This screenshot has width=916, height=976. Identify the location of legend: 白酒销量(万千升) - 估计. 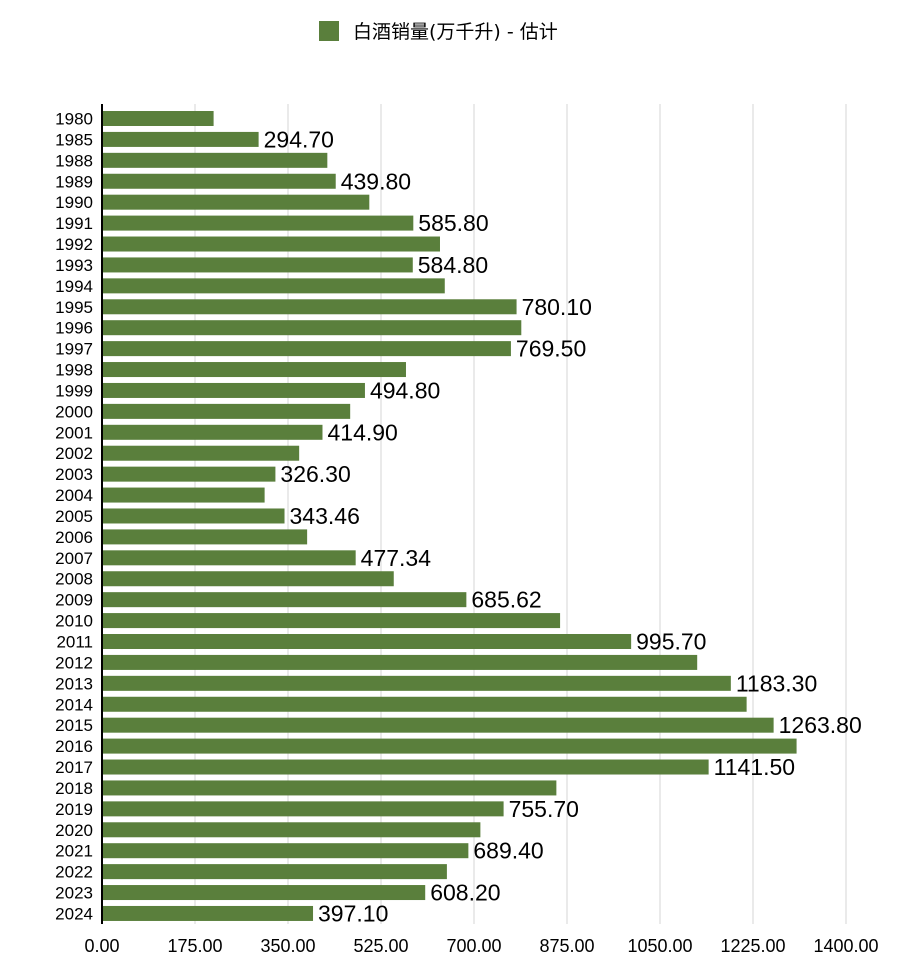
(438, 32).